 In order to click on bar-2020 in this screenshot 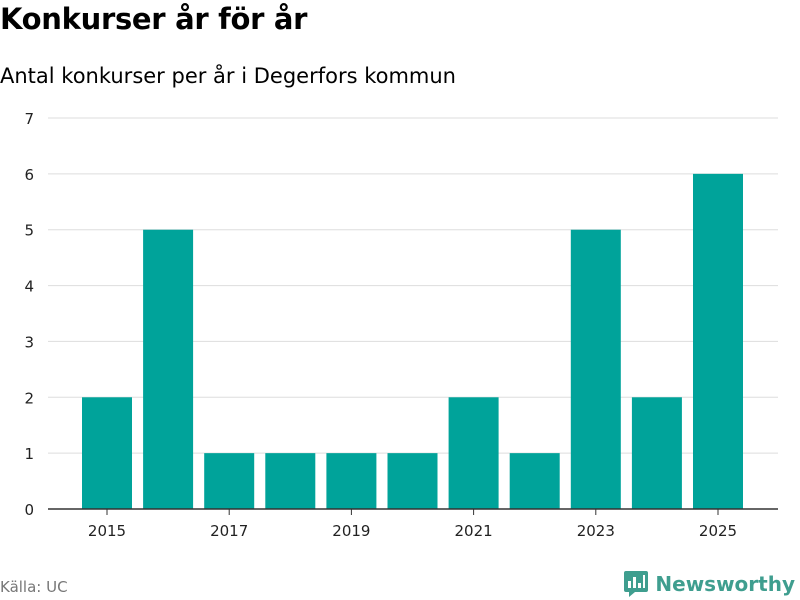, I will do `click(412, 481)`.